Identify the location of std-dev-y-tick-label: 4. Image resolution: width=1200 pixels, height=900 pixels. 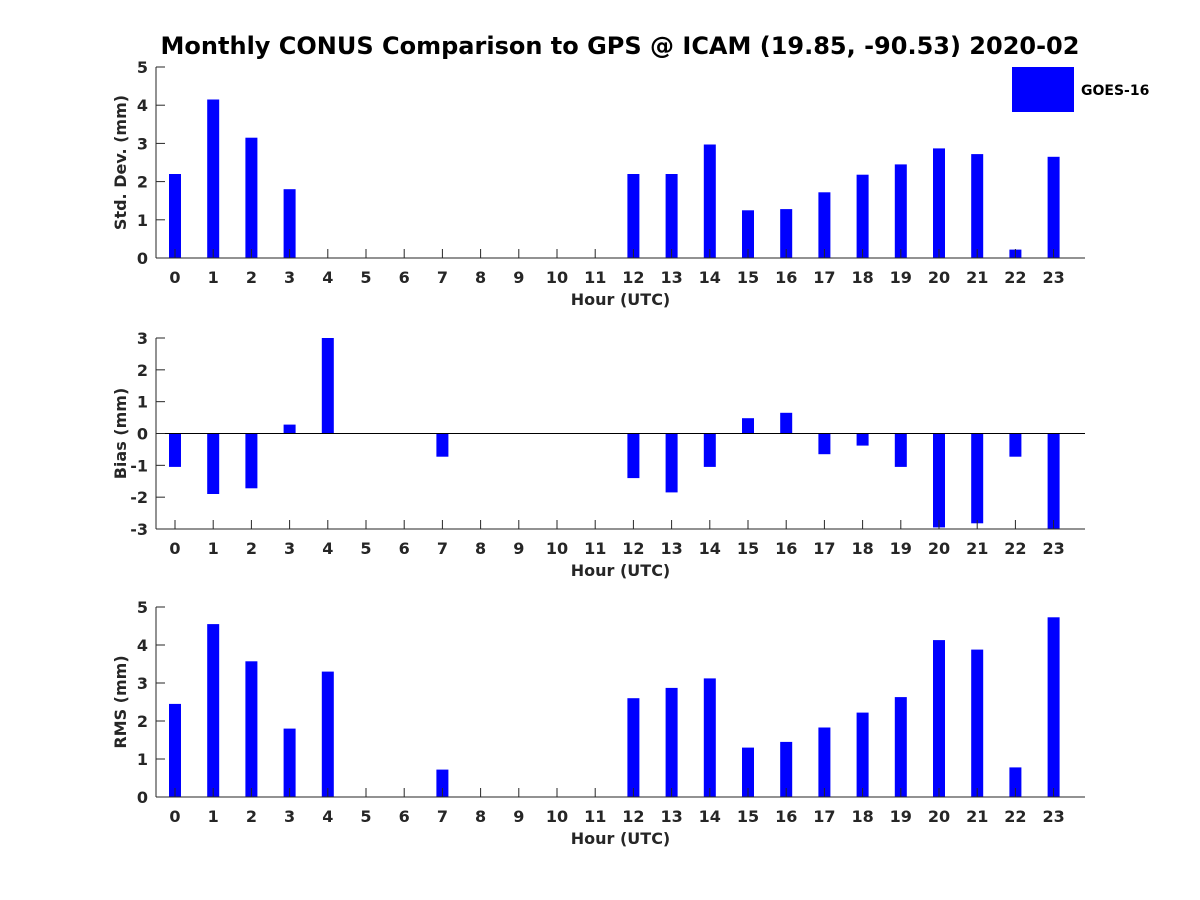
(142, 105).